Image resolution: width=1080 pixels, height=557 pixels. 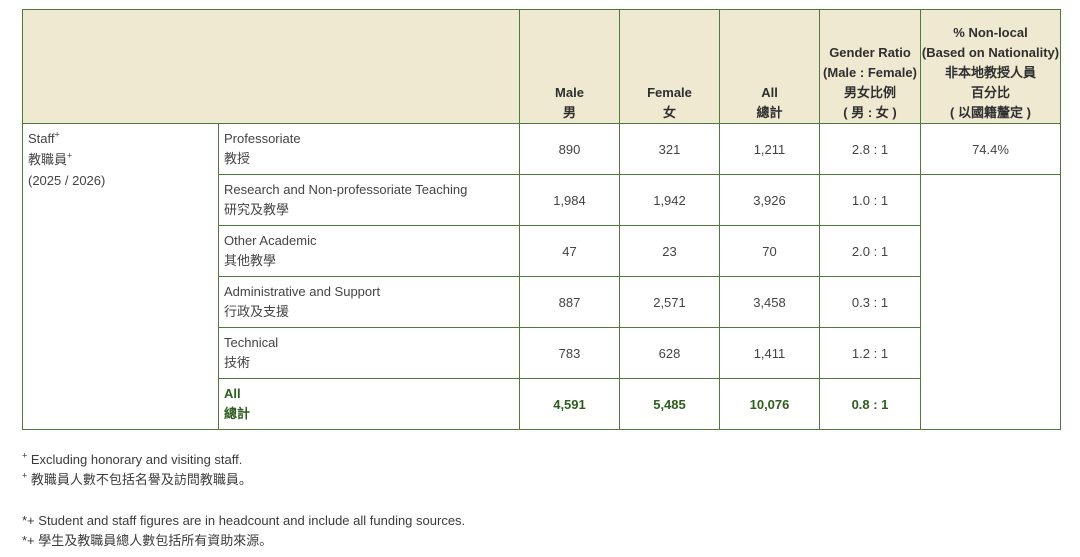 What do you see at coordinates (669, 66) in the screenshot?
I see `header-female: Female 女` at bounding box center [669, 66].